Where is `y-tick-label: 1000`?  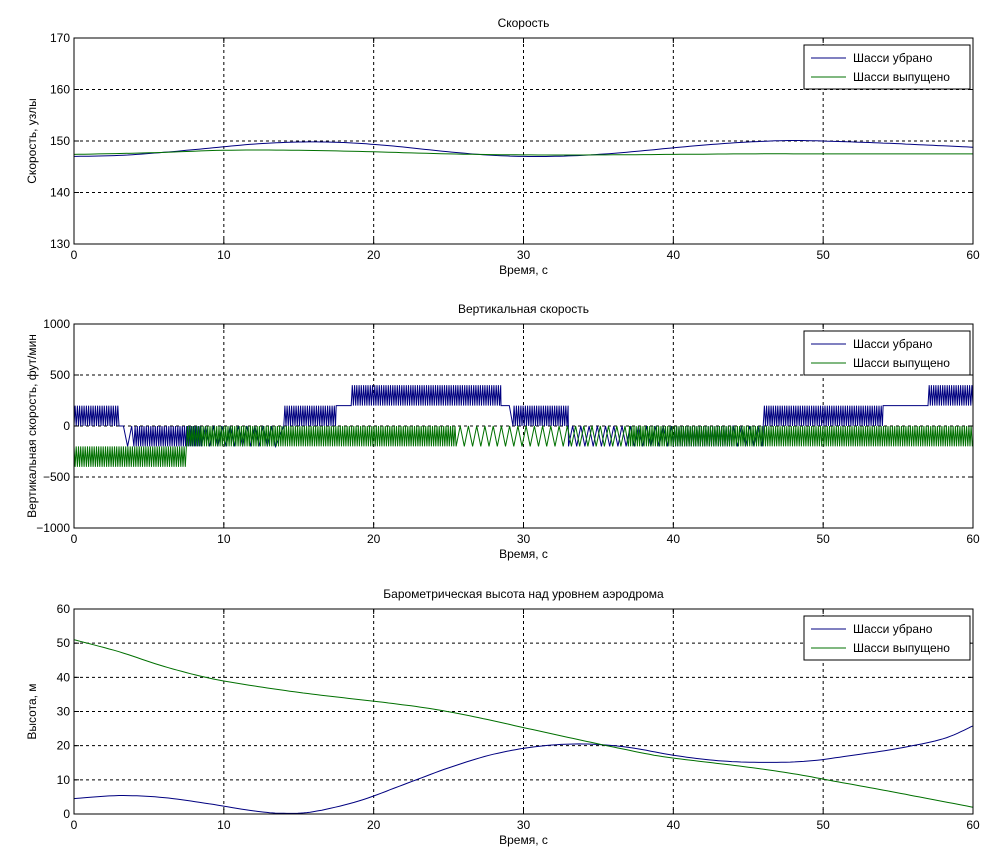 y-tick-label: 1000 is located at coordinates (56, 324).